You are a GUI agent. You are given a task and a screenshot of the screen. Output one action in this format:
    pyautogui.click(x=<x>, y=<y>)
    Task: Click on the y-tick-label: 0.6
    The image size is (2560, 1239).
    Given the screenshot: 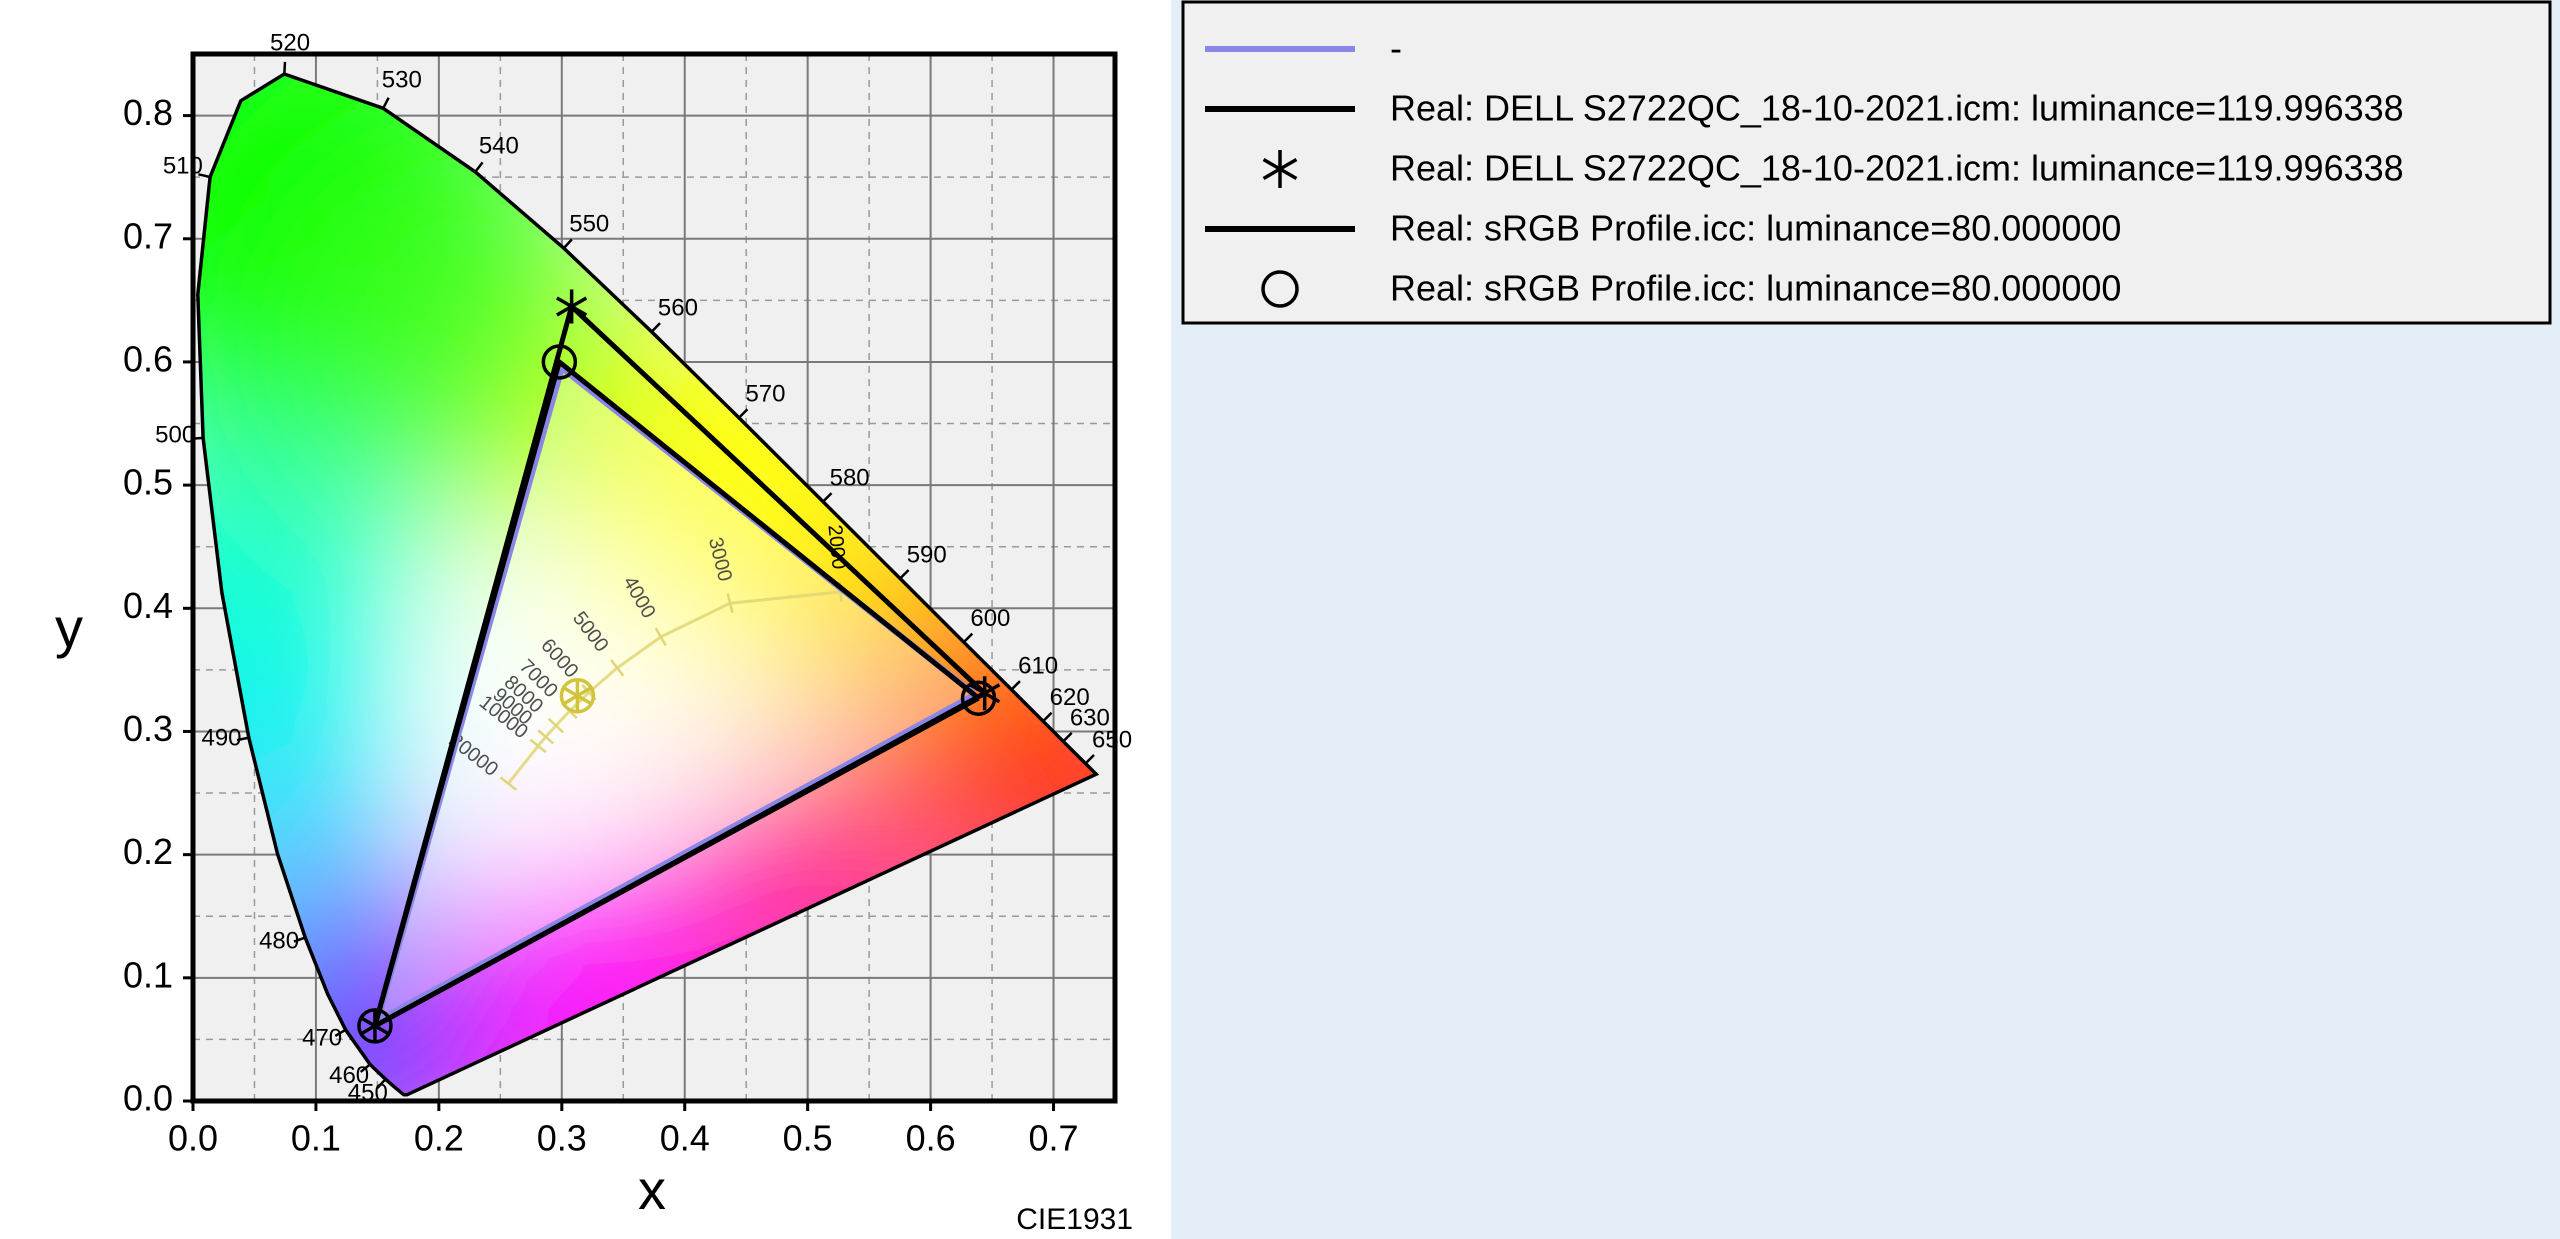 What is the action you would take?
    pyautogui.click(x=148, y=358)
    